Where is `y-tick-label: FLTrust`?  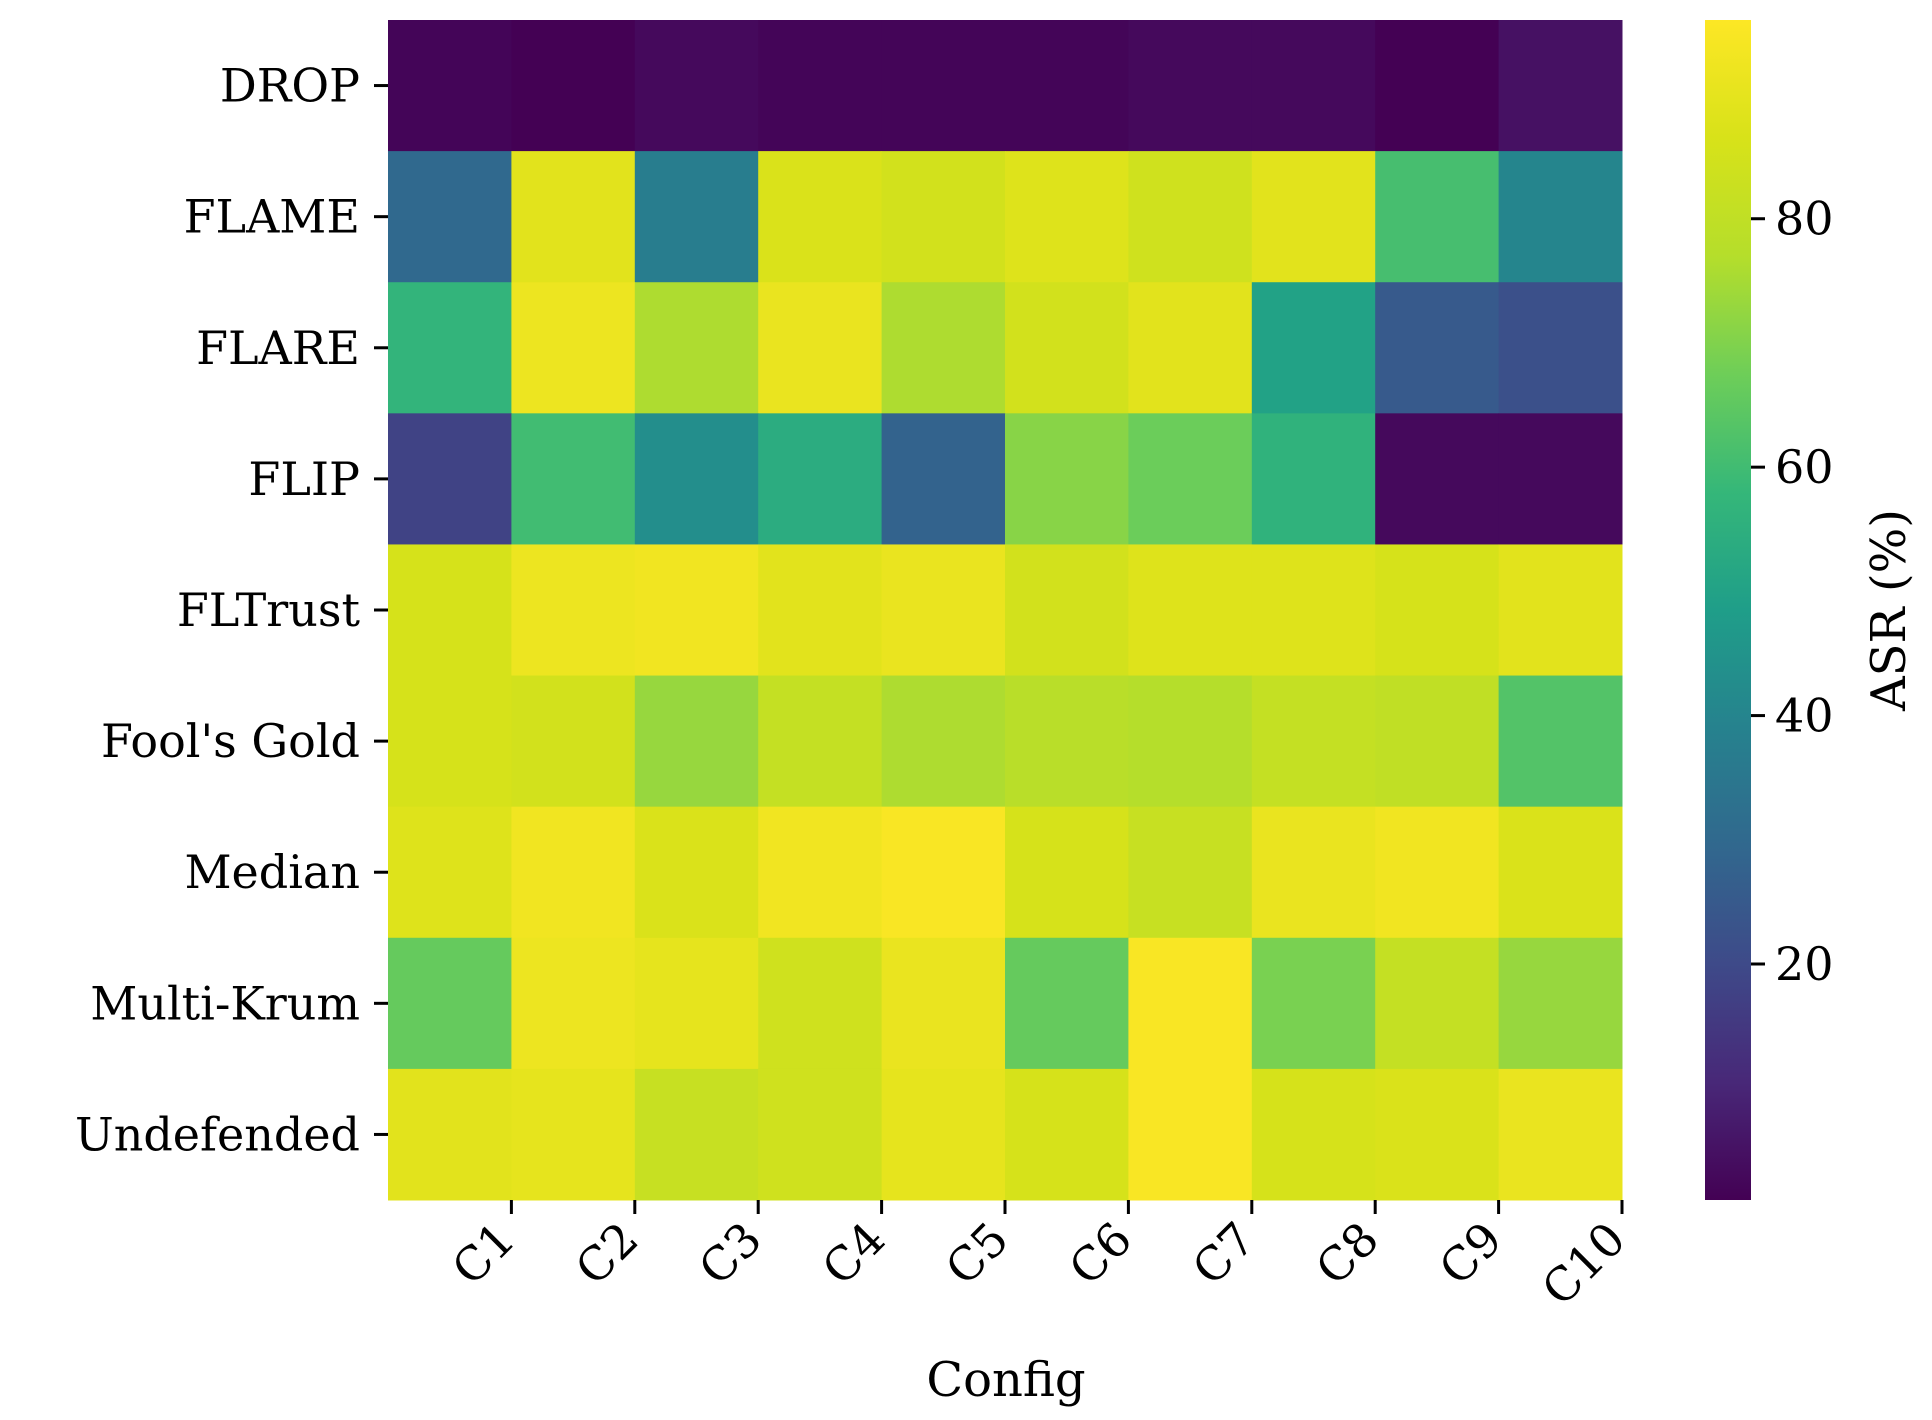
y-tick-label: FLTrust is located at coordinates (269, 610).